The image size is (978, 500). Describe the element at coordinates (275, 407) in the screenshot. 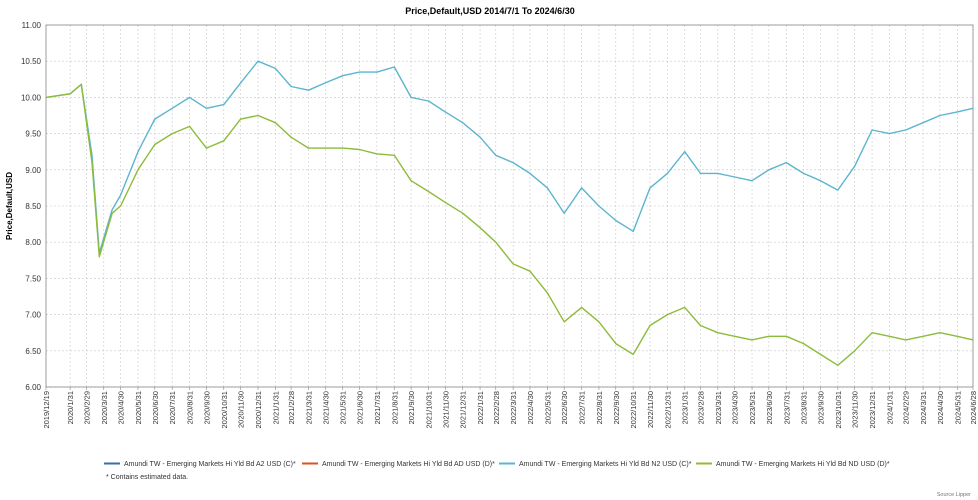

I see `x-tick-label: 2021/1/31` at that location.